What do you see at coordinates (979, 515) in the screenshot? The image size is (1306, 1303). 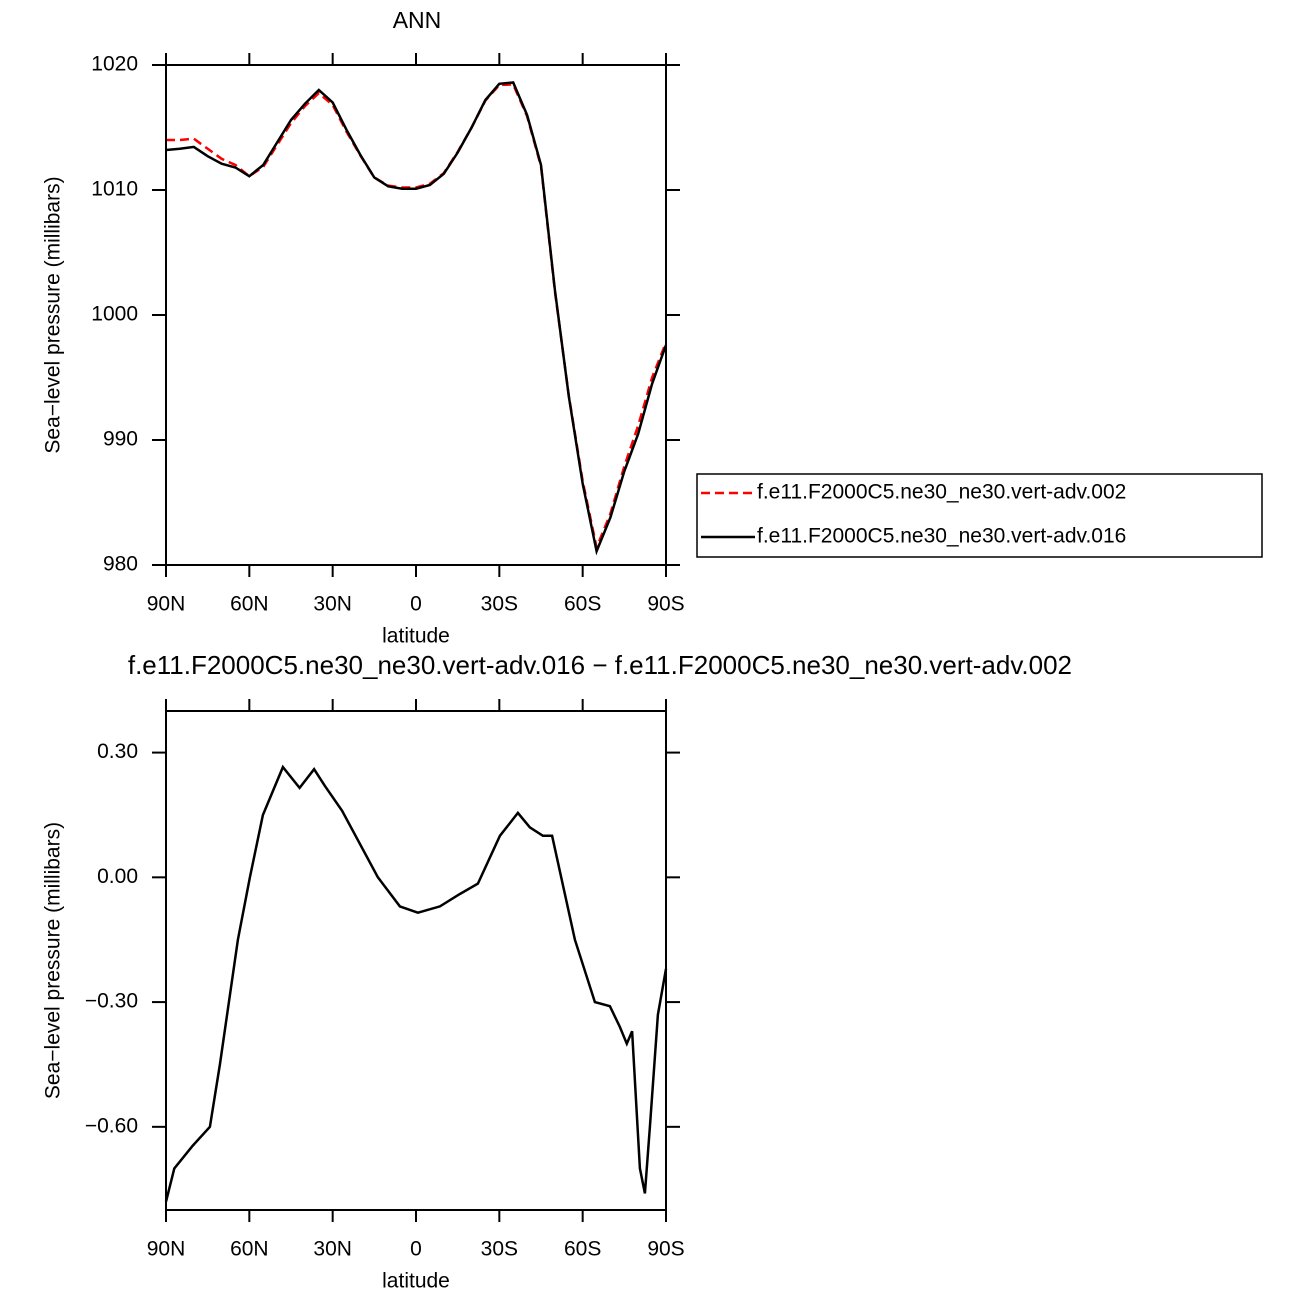 I see `legend-box` at bounding box center [979, 515].